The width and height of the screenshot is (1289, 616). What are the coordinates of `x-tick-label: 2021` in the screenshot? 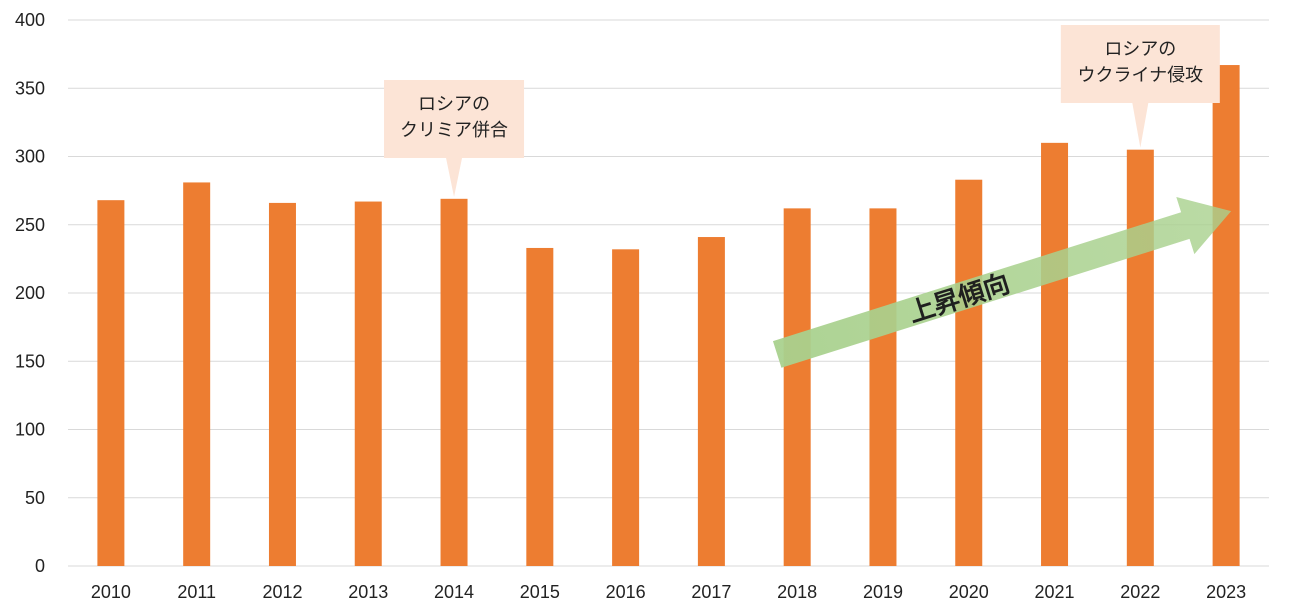 It's located at (1055, 592).